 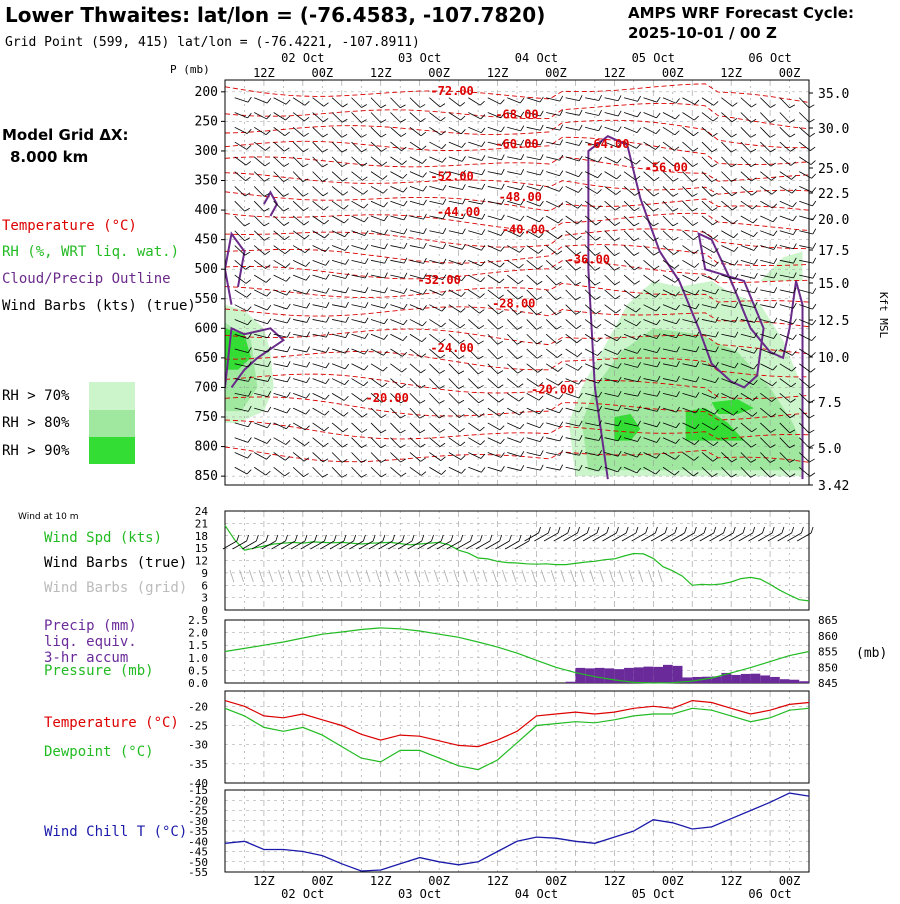 What do you see at coordinates (451, 177) in the screenshot?
I see `temperature-value-label: -52.00` at bounding box center [451, 177].